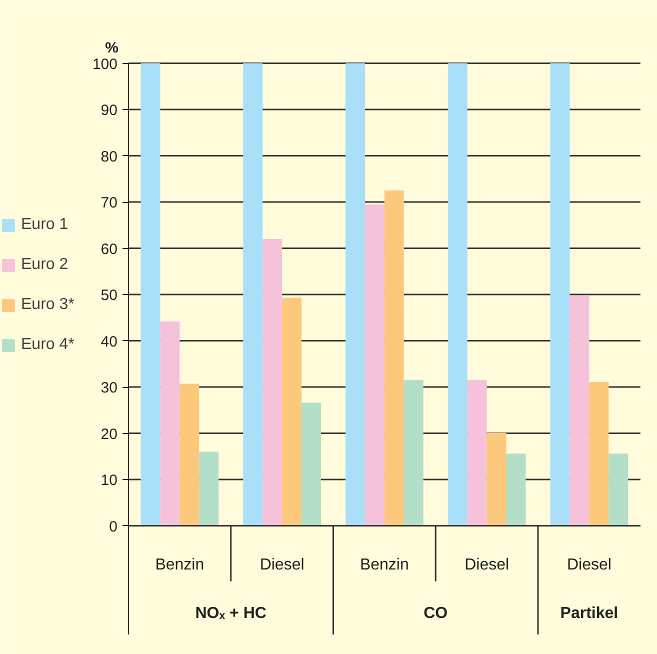  I want to click on y-tick-label: 90, so click(109, 111).